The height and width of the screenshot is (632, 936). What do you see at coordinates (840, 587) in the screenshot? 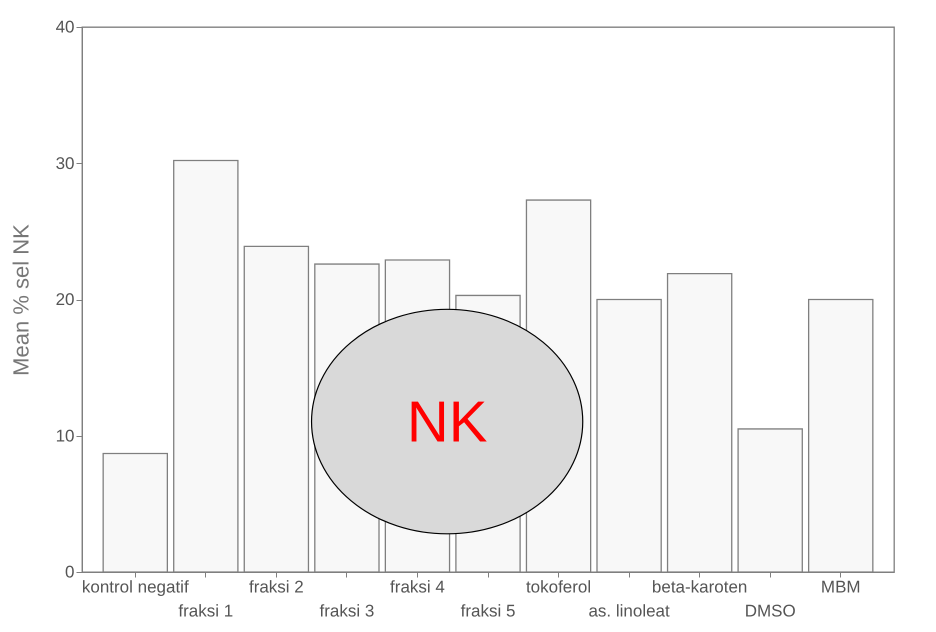
I see `x-tick-label: MBM` at bounding box center [840, 587].